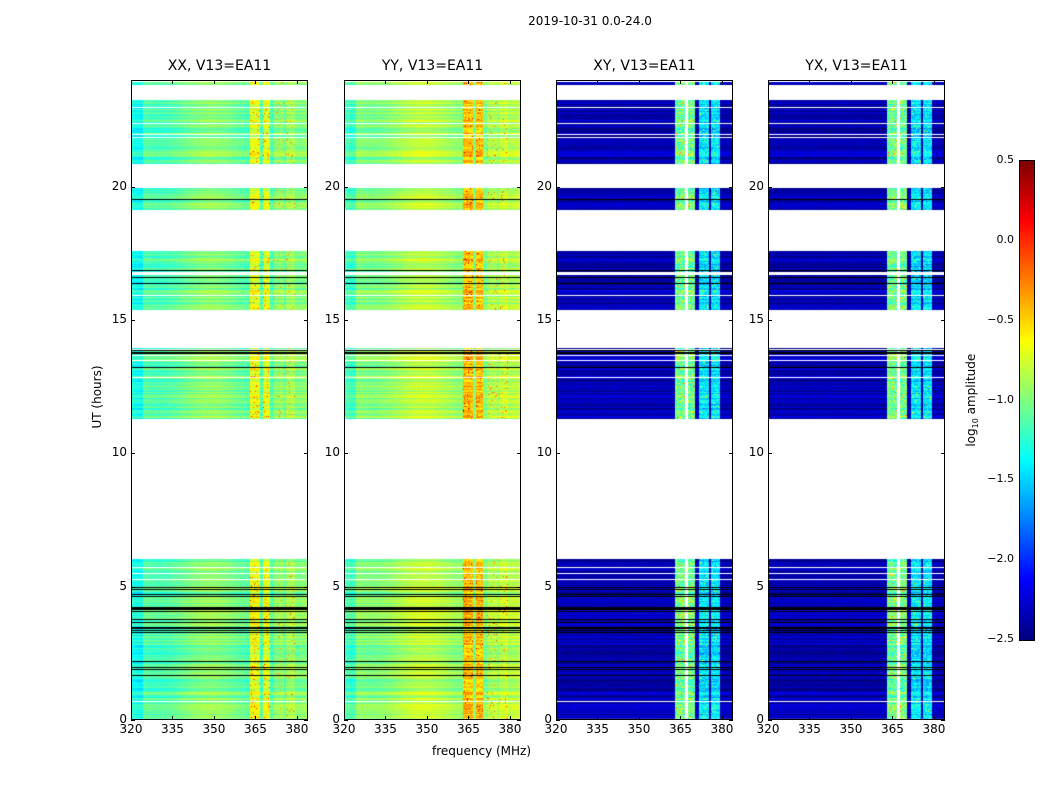 This screenshot has height=800, width=1050. Describe the element at coordinates (856, 66) in the screenshot. I see `panel-title: YX, V13=EA11` at that location.